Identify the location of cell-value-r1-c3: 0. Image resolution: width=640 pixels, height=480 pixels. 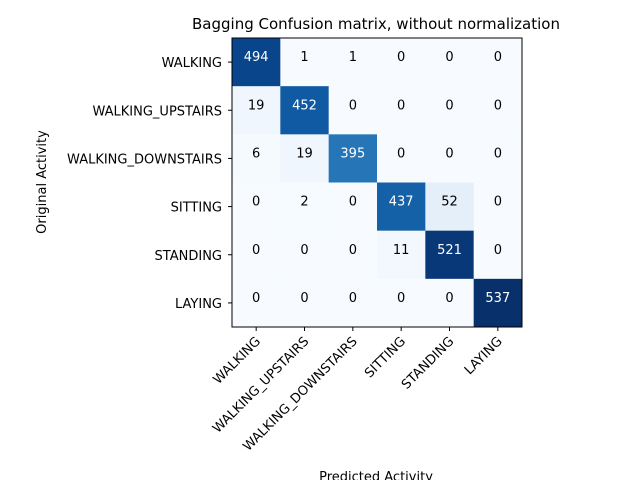
(401, 105).